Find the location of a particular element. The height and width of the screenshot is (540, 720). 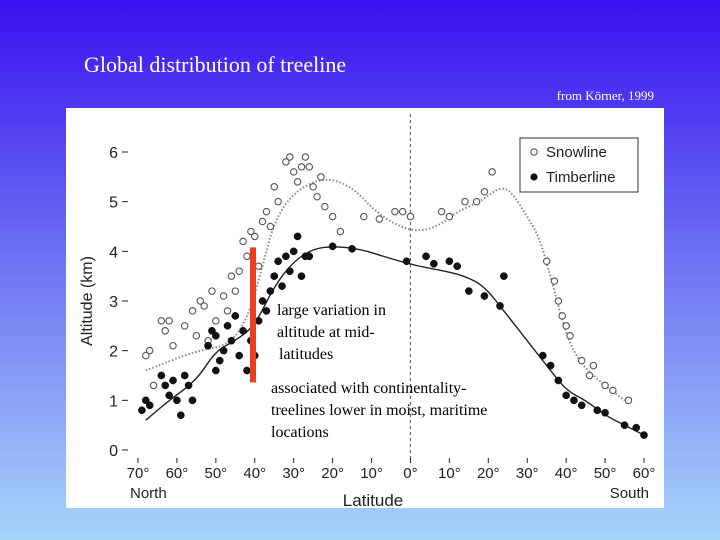

x-tick-label-9: 20° is located at coordinates (488, 473).